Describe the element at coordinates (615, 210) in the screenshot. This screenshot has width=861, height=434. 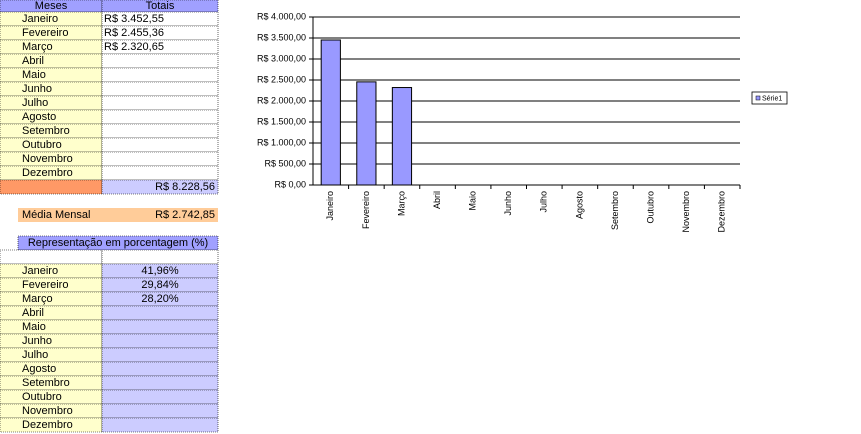
I see `x-tick-label: Setembro` at that location.